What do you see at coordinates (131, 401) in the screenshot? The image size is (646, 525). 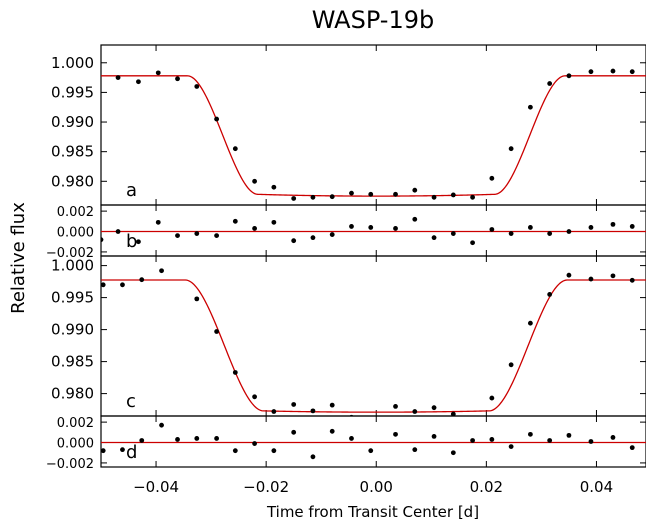 I see `panel-label: c` at bounding box center [131, 401].